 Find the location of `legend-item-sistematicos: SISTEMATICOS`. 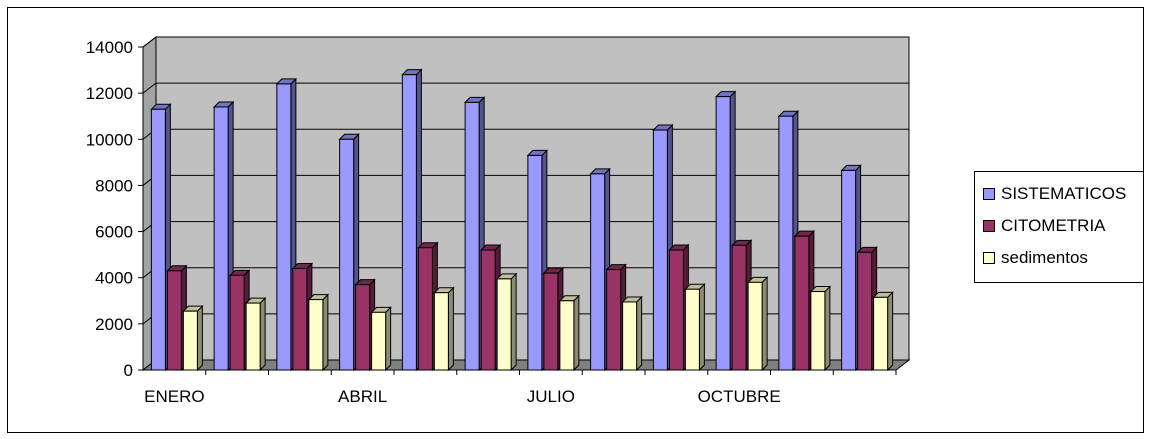

legend-item-sistematicos: SISTEMATICOS is located at coordinates (1054, 194).